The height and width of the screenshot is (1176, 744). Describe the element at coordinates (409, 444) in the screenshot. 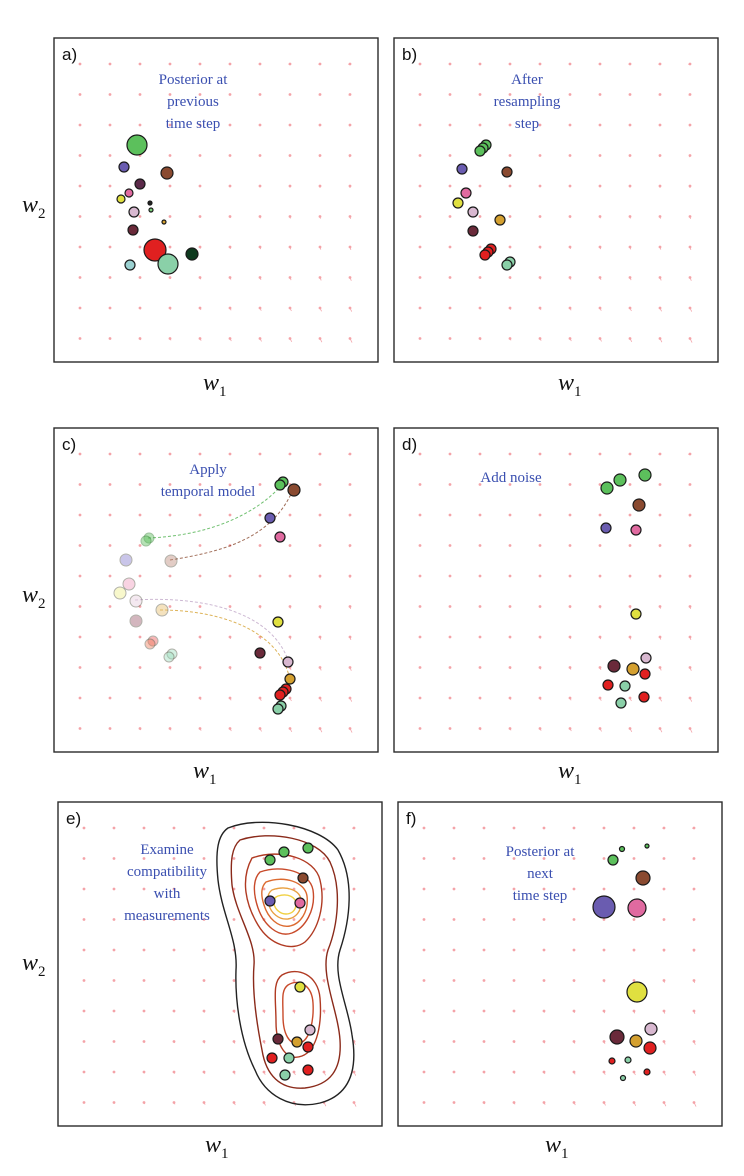

I see `panel-d-label: d)` at that location.